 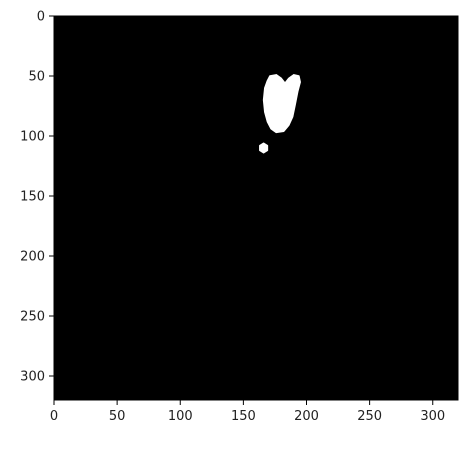 I want to click on y-tick-label-150: 150, so click(x=32, y=197).